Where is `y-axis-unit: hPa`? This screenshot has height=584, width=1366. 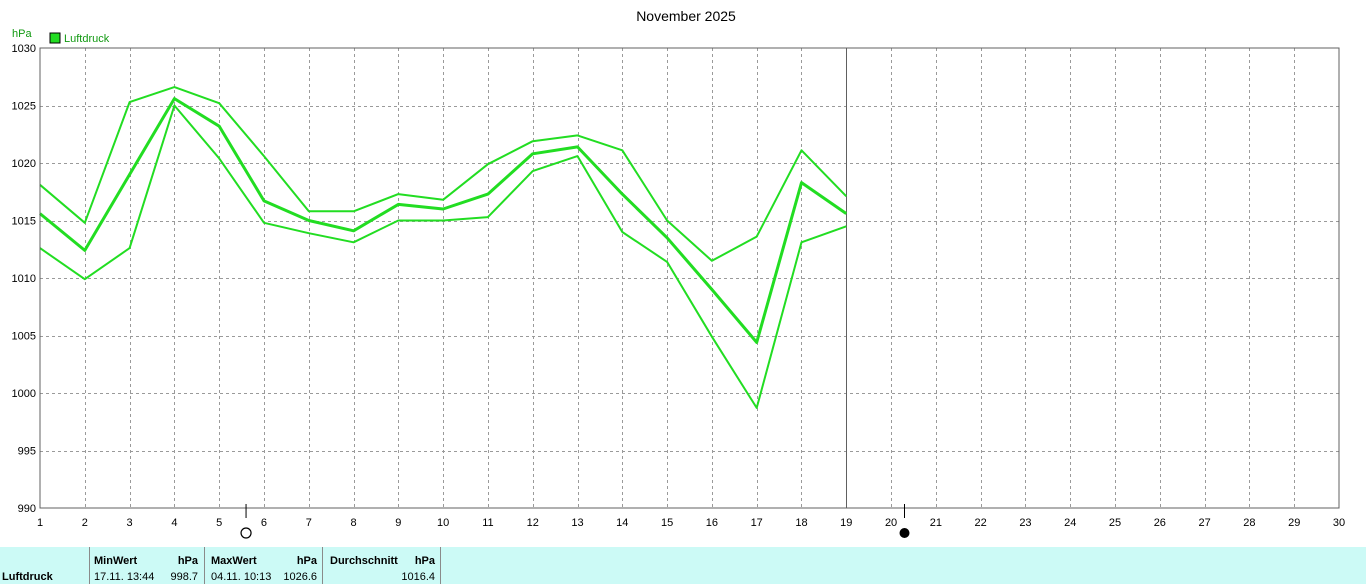 y-axis-unit: hPa is located at coordinates (22, 34).